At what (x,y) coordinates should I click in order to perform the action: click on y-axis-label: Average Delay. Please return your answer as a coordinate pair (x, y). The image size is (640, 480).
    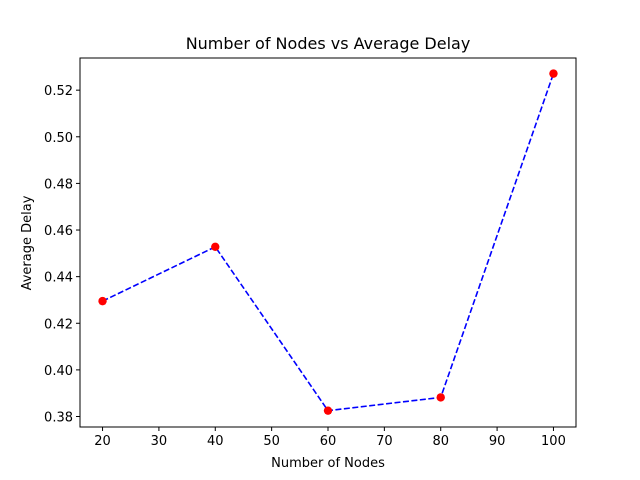
    Looking at the image, I should click on (27, 242).